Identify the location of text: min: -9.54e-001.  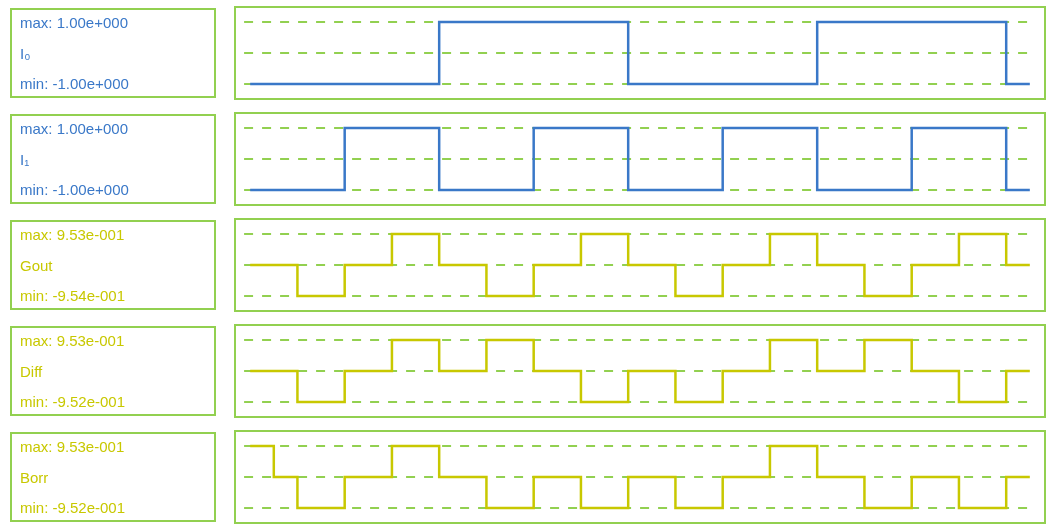
(73, 295).